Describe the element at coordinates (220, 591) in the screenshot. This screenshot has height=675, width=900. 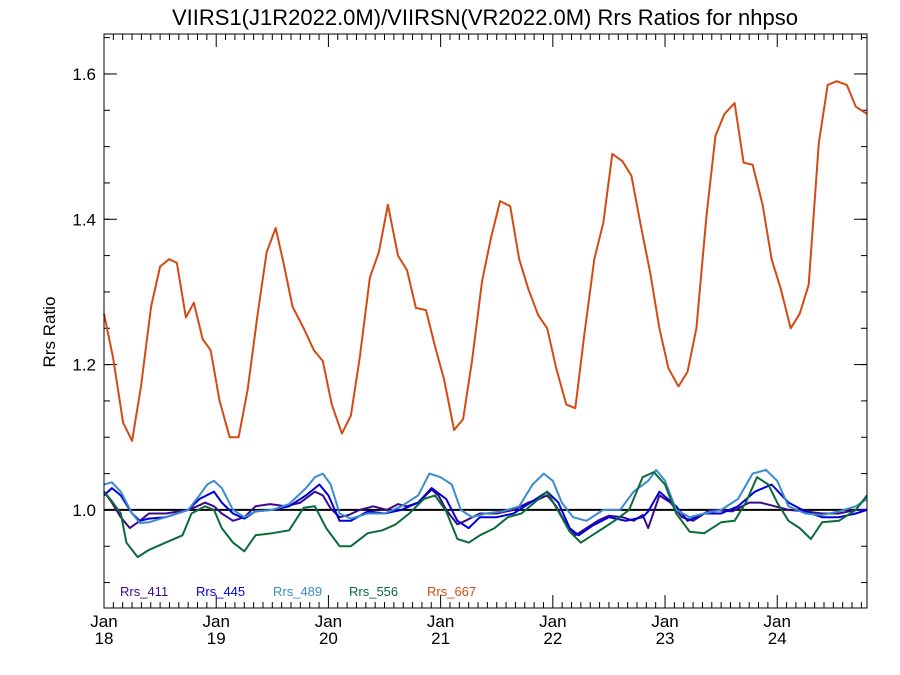
I see `legend-item-rrs-445: Rrs_445` at that location.